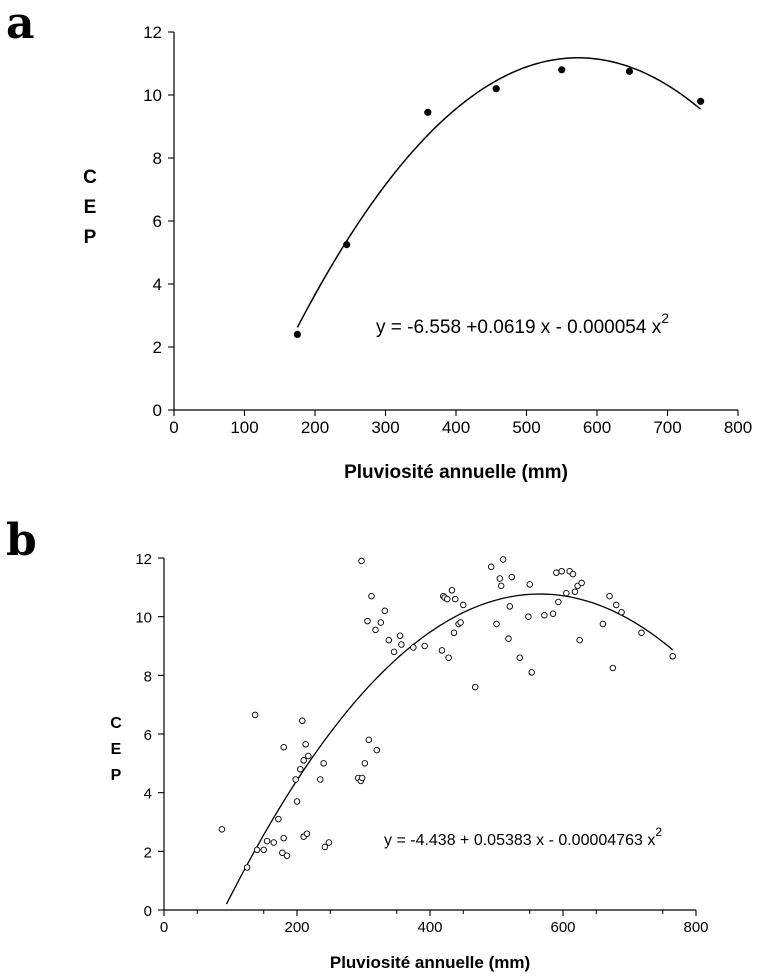 Image resolution: width=771 pixels, height=979 pixels. What do you see at coordinates (667, 427) in the screenshot?
I see `panel-a-x-tick-label: 700` at bounding box center [667, 427].